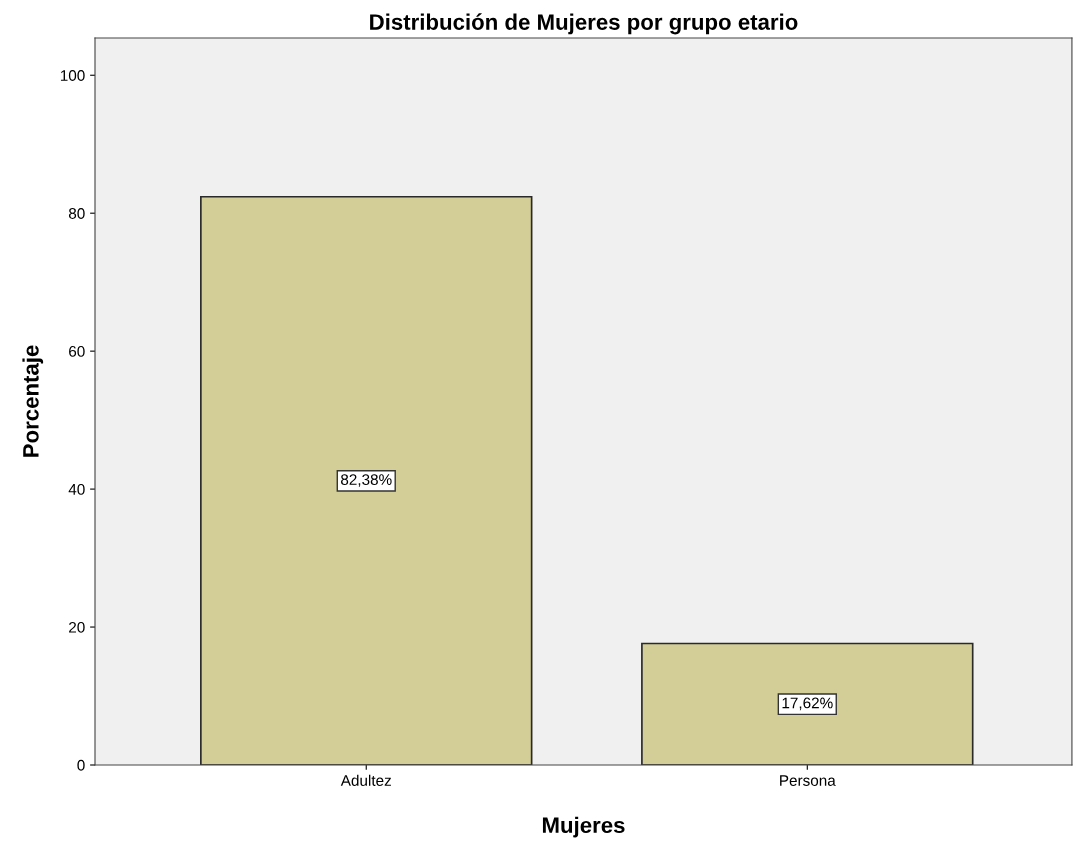 The height and width of the screenshot is (850, 1073). I want to click on chart-title: Distribución de Mujeres por grupo etario, so click(584, 24).